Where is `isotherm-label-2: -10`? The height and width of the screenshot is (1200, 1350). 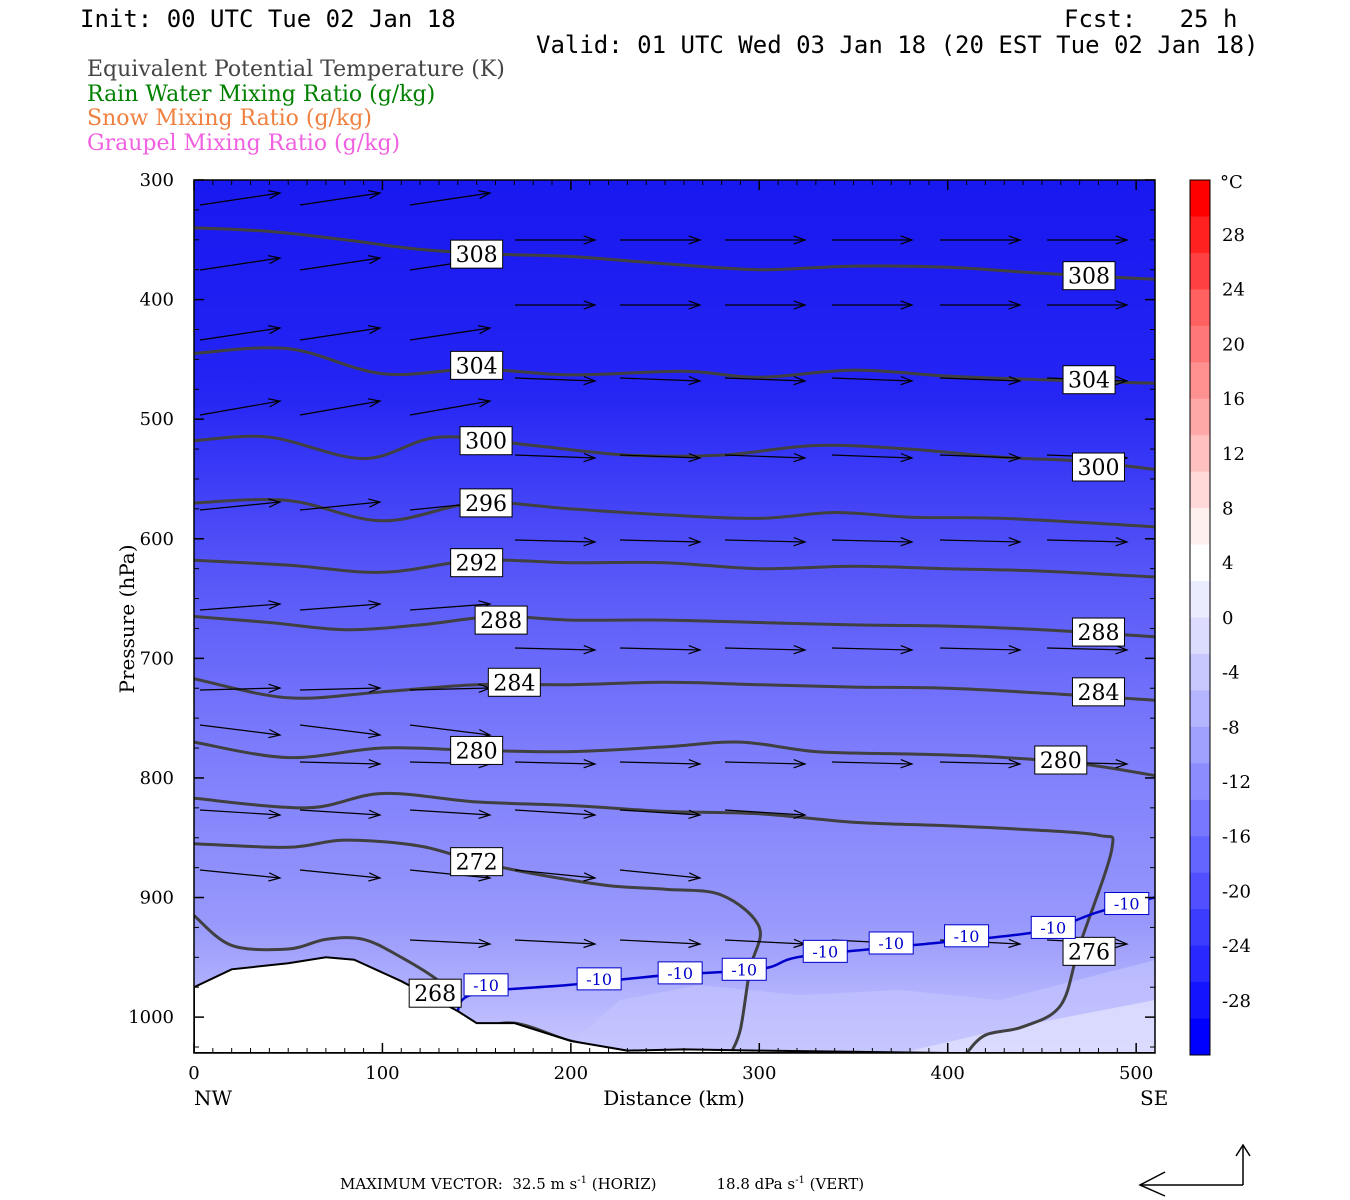 isotherm-label-2: -10 is located at coordinates (680, 973).